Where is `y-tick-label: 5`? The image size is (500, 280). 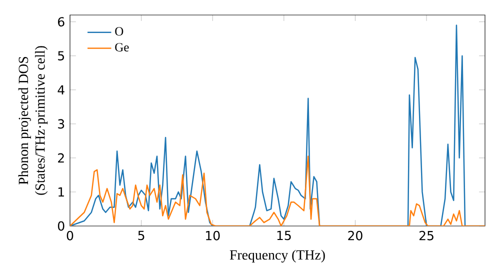
y-tick-label: 5 is located at coordinates (61, 55).